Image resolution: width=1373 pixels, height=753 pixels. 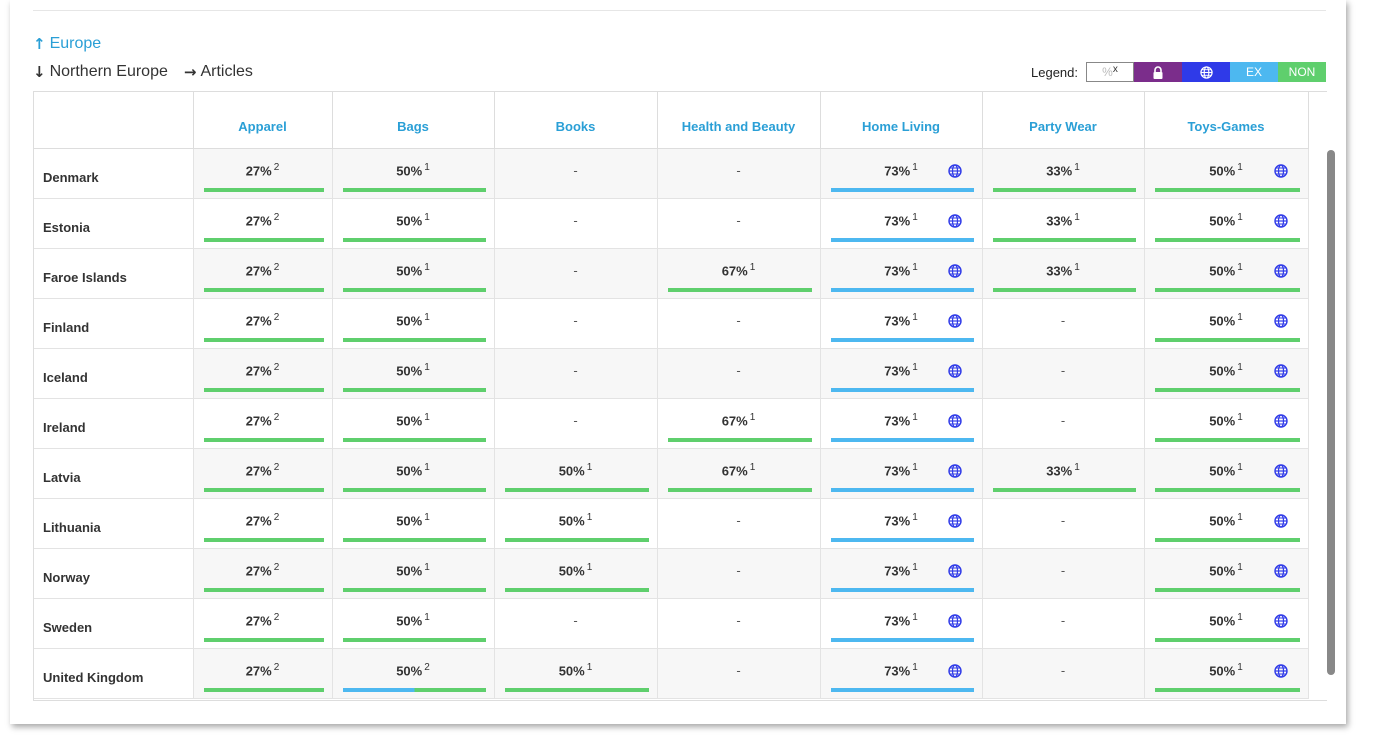 What do you see at coordinates (413, 673) in the screenshot?
I see `coverage-cell: 50% 2` at bounding box center [413, 673].